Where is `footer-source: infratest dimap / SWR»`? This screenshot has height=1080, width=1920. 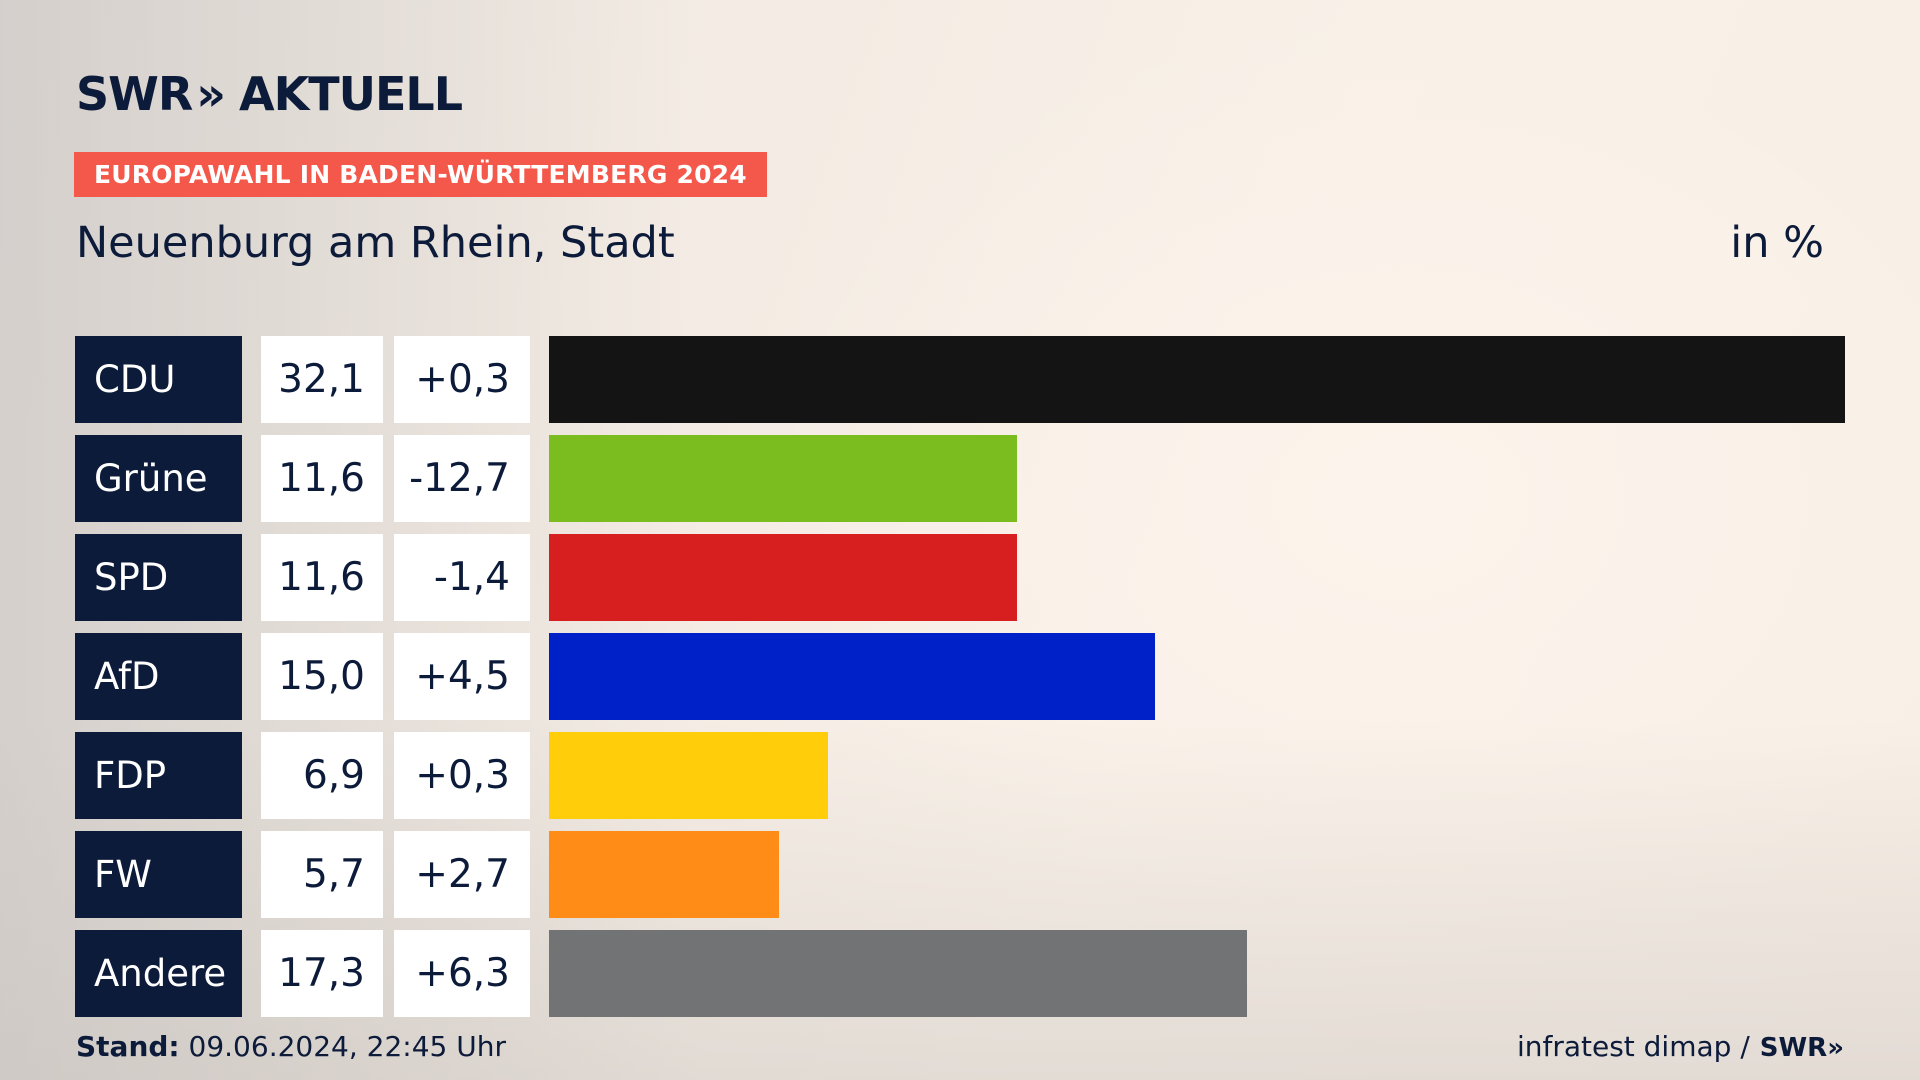
footer-source: infratest dimap / SWR» is located at coordinates (1680, 1046).